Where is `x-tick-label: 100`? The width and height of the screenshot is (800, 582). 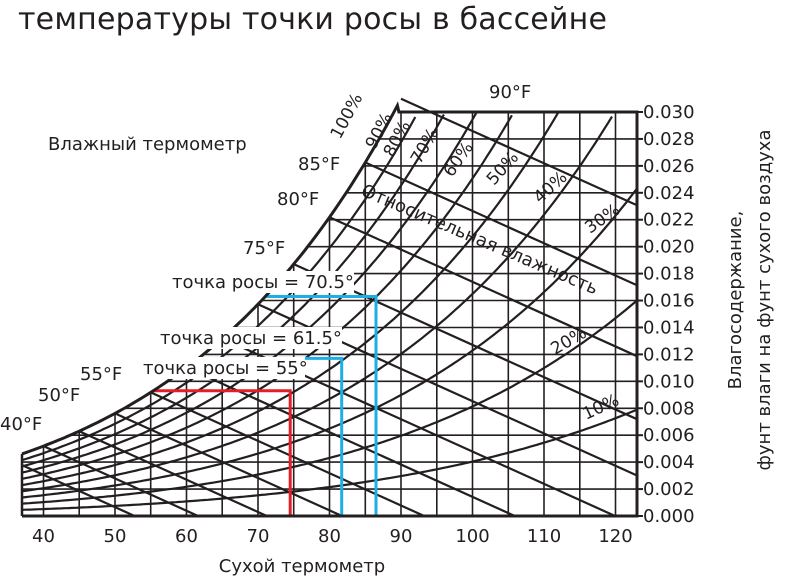
x-tick-label: 100 is located at coordinates (472, 536).